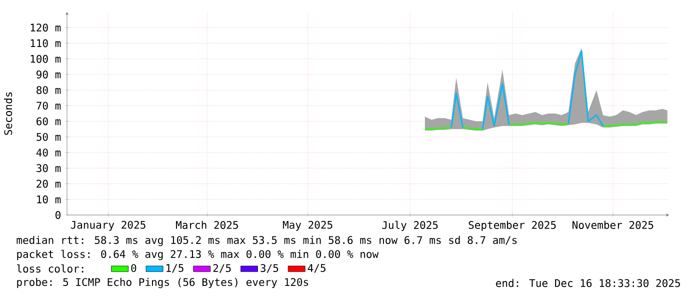 The width and height of the screenshot is (697, 297). I want to click on x-tick-label: November 2025, so click(613, 224).